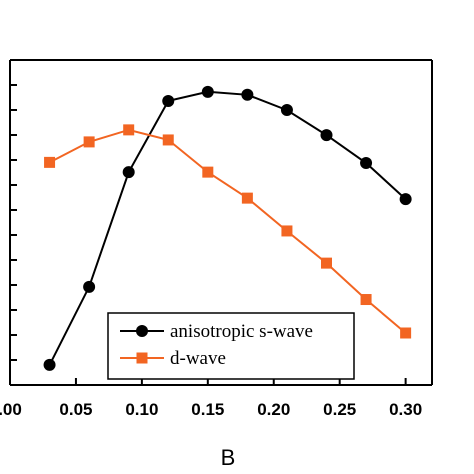  What do you see at coordinates (11, 409) in the screenshot?
I see `x-tick-label: .00` at bounding box center [11, 409].